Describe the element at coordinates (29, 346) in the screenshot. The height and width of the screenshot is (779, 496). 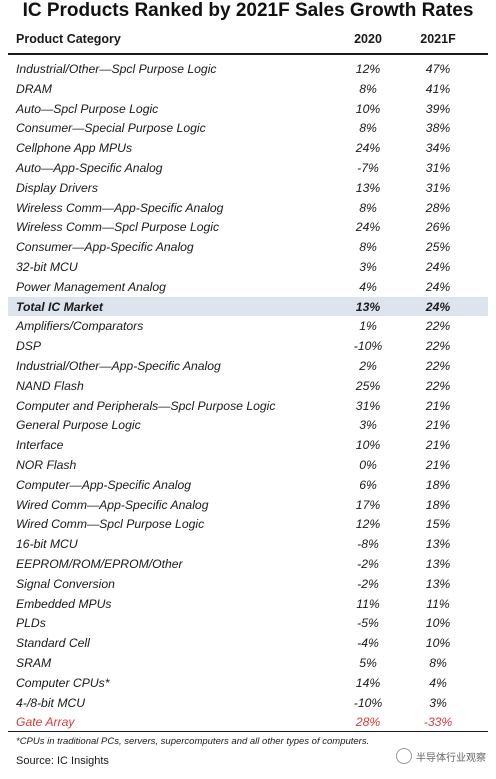
I see `row-category: DSP` at that location.